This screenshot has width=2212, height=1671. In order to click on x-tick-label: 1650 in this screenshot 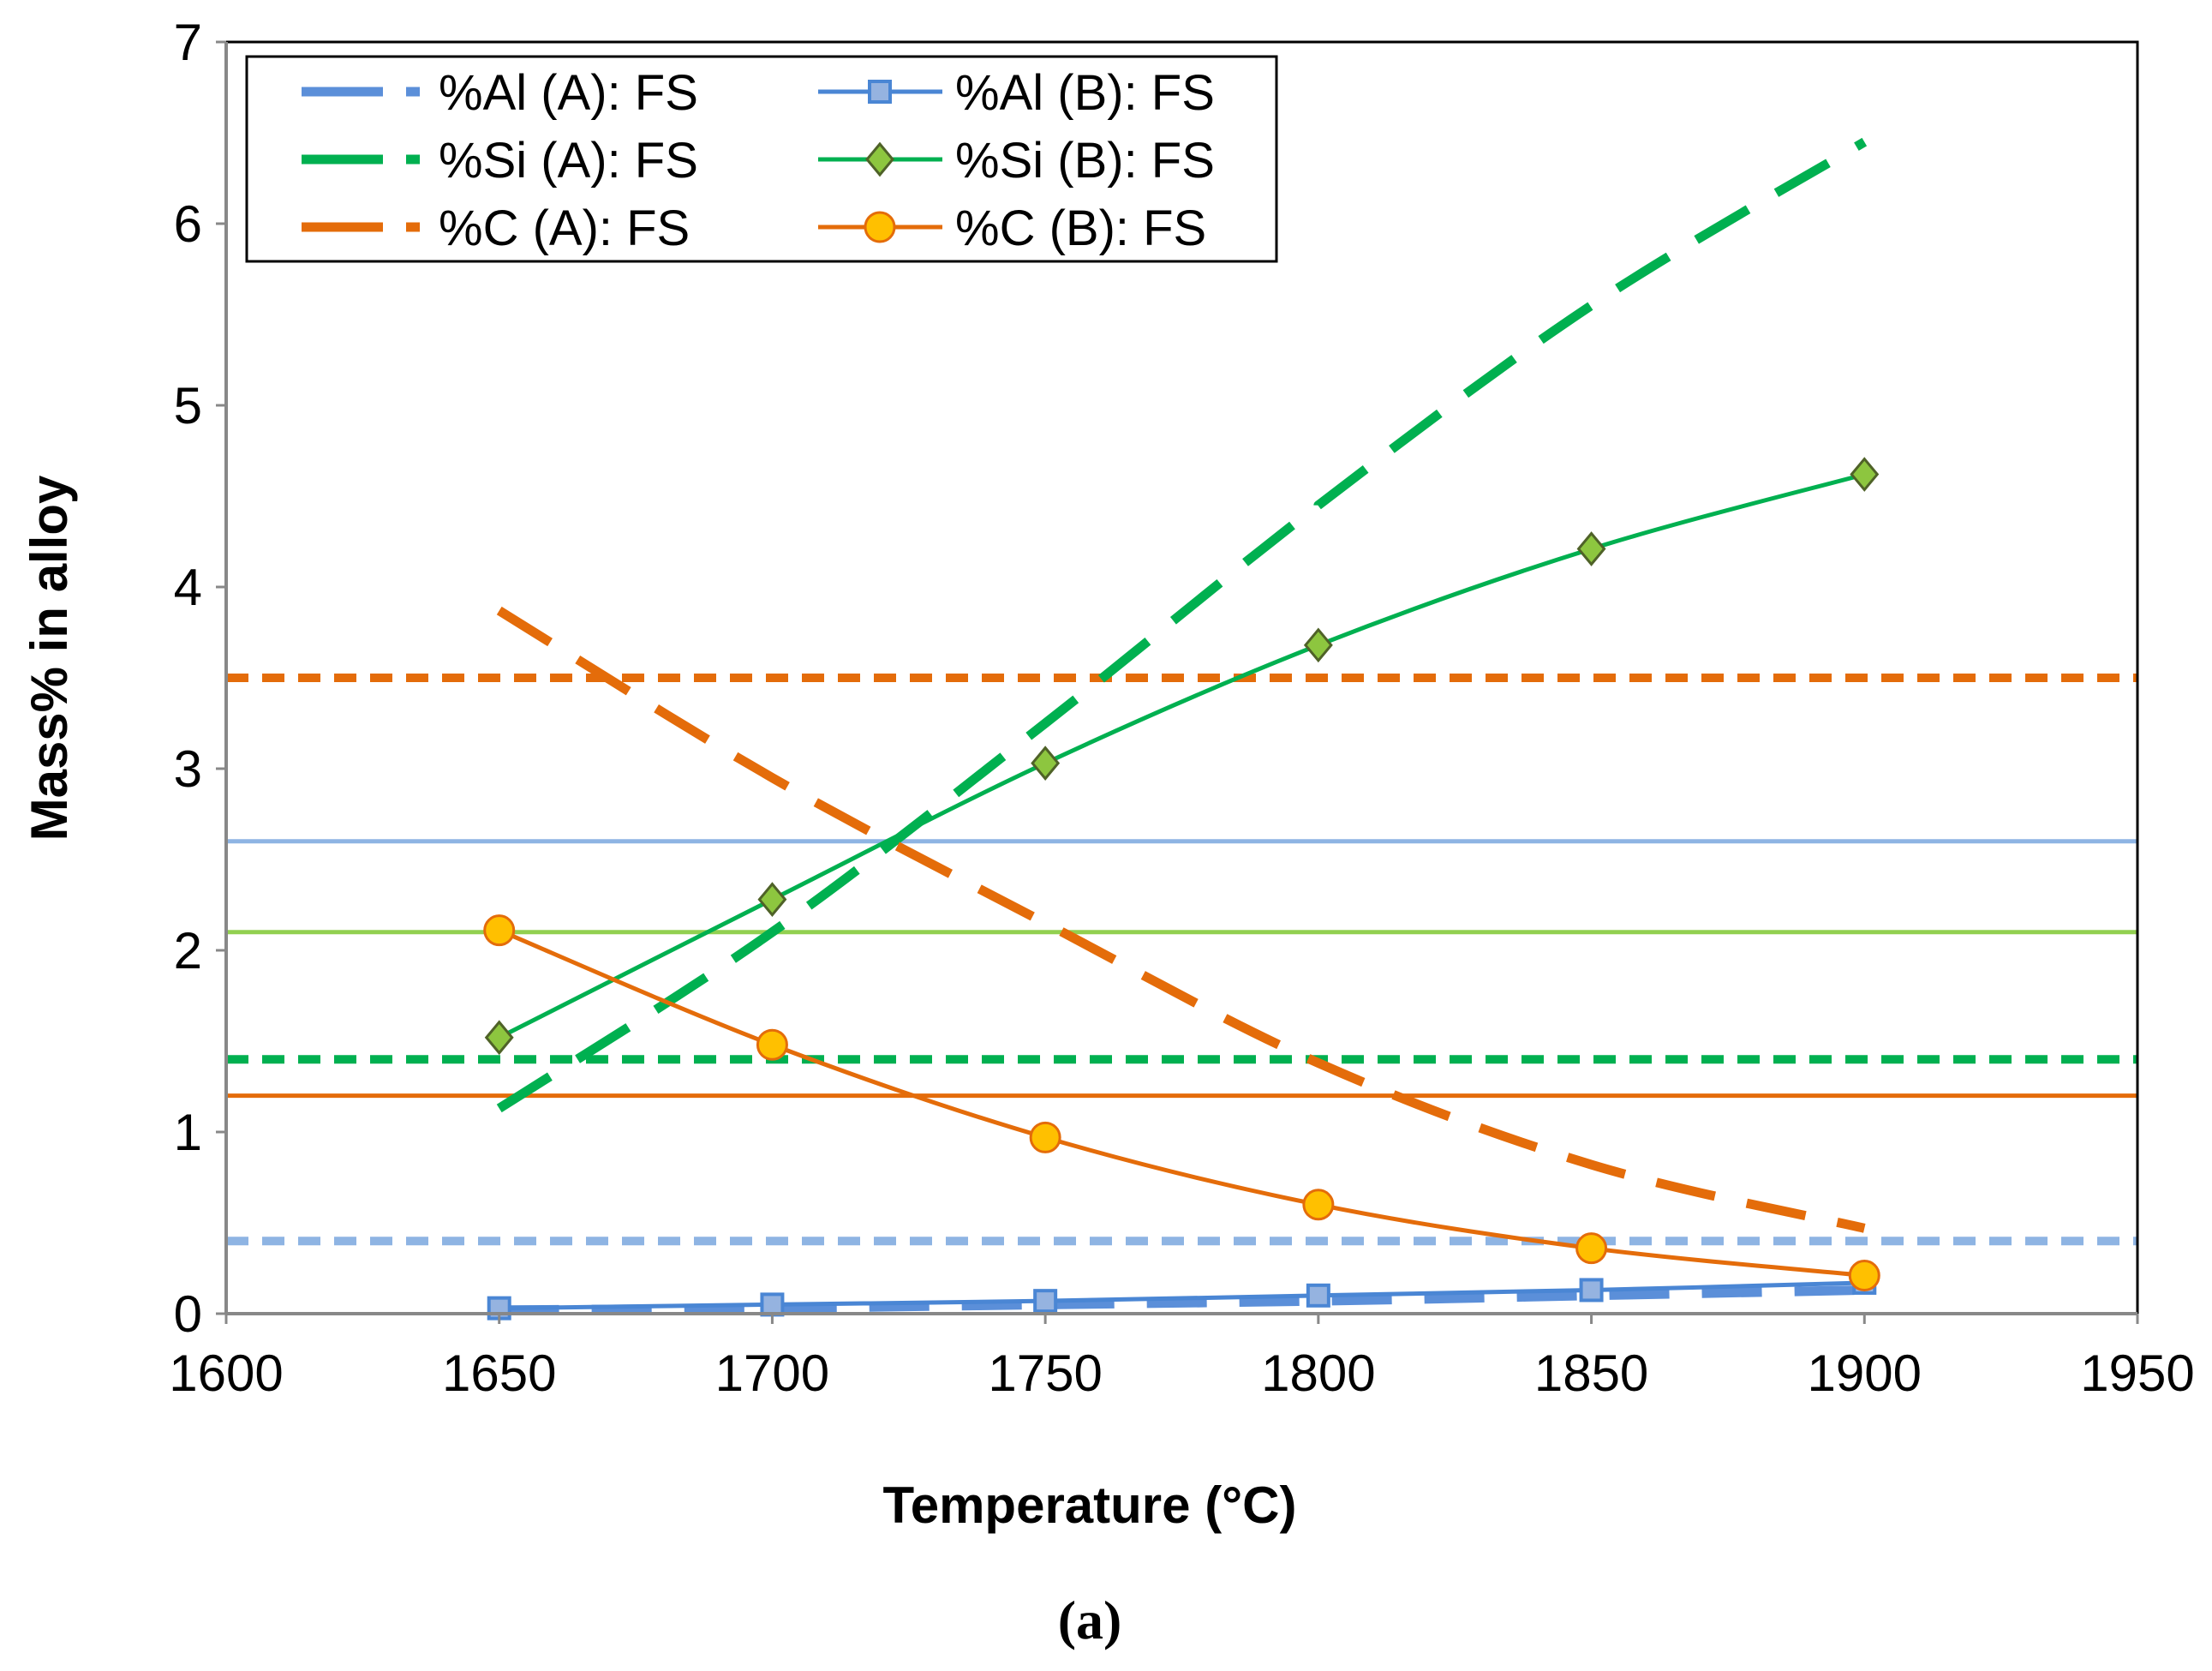, I will do `click(499, 1373)`.